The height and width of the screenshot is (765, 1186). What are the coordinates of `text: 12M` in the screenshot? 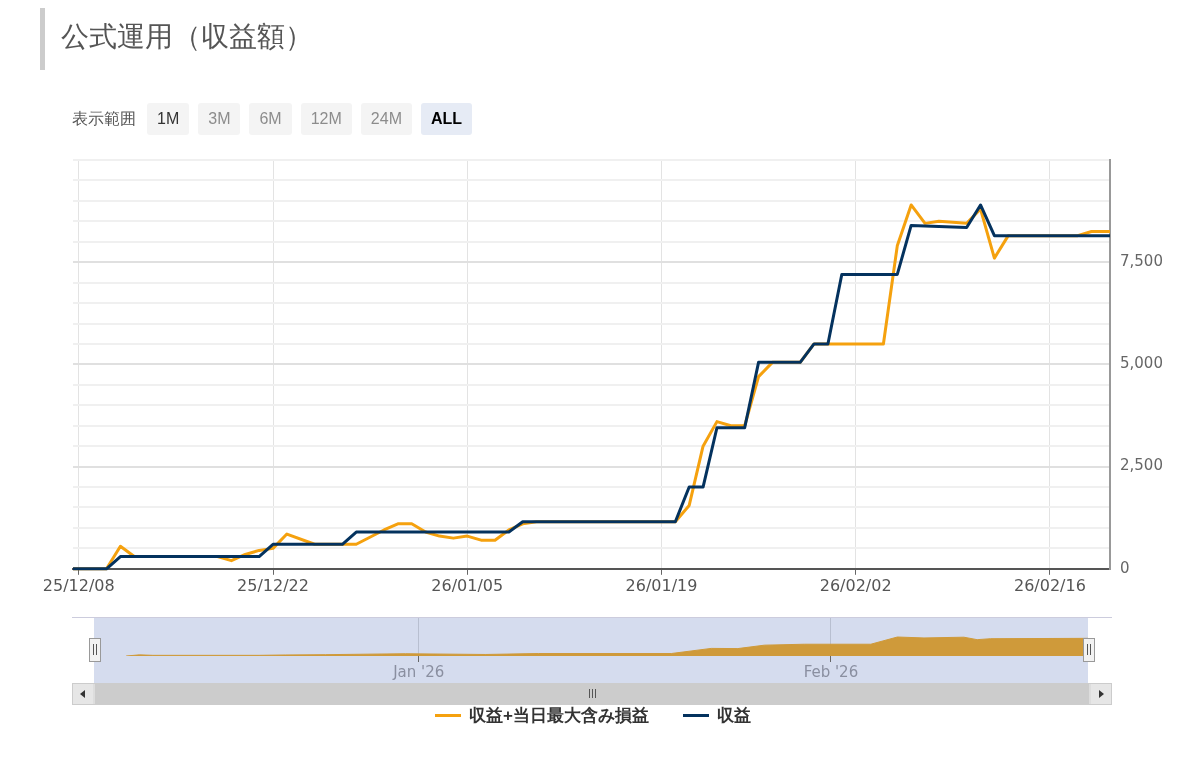 It's located at (326, 119).